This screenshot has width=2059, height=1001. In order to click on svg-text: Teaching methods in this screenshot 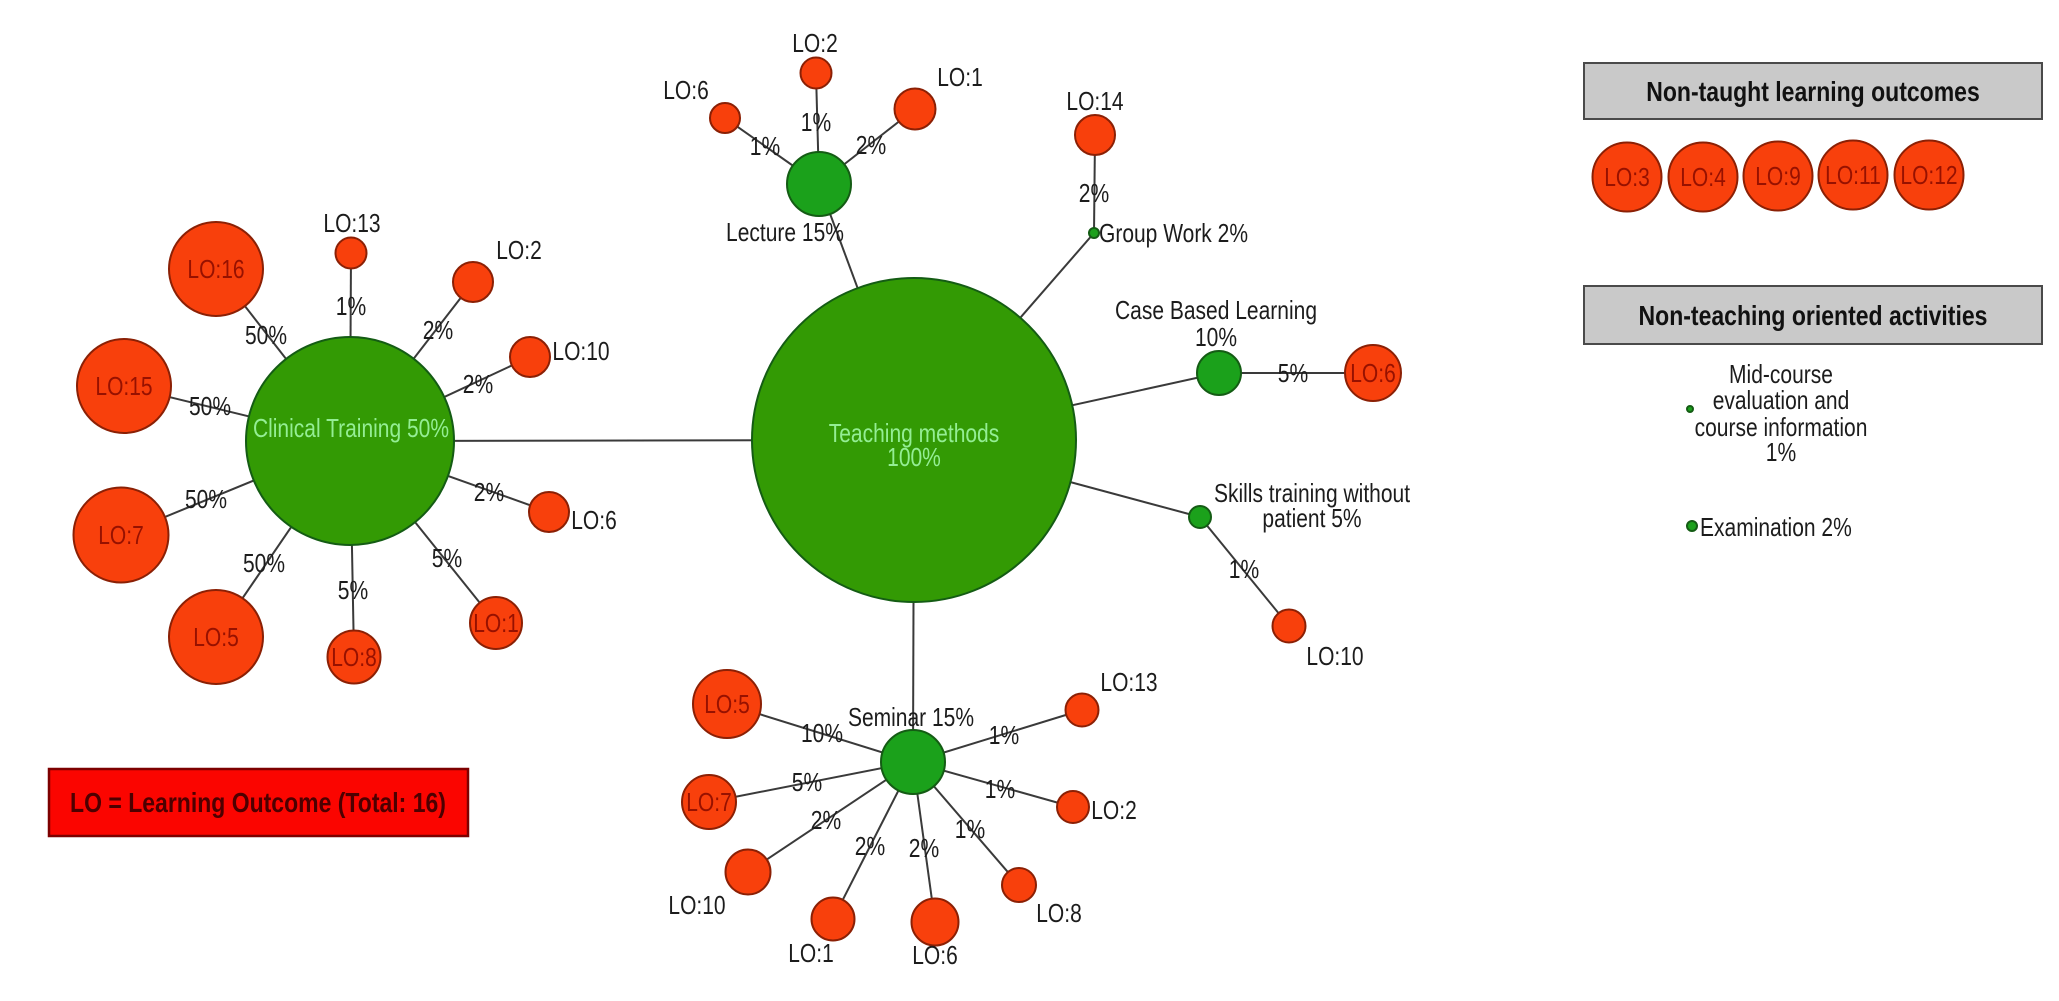, I will do `click(914, 433)`.